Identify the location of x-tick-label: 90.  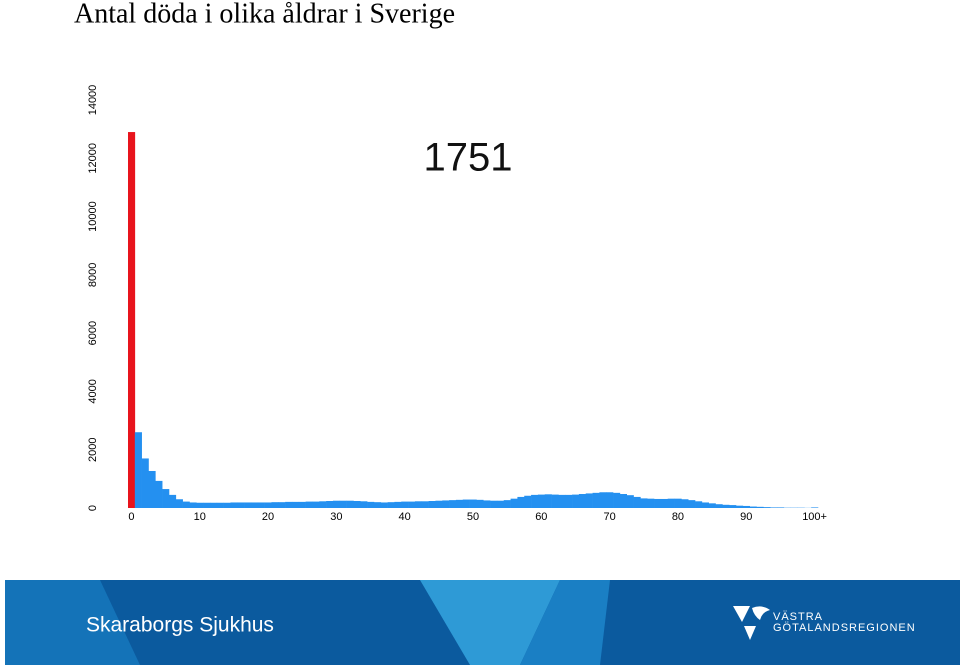
(746, 517).